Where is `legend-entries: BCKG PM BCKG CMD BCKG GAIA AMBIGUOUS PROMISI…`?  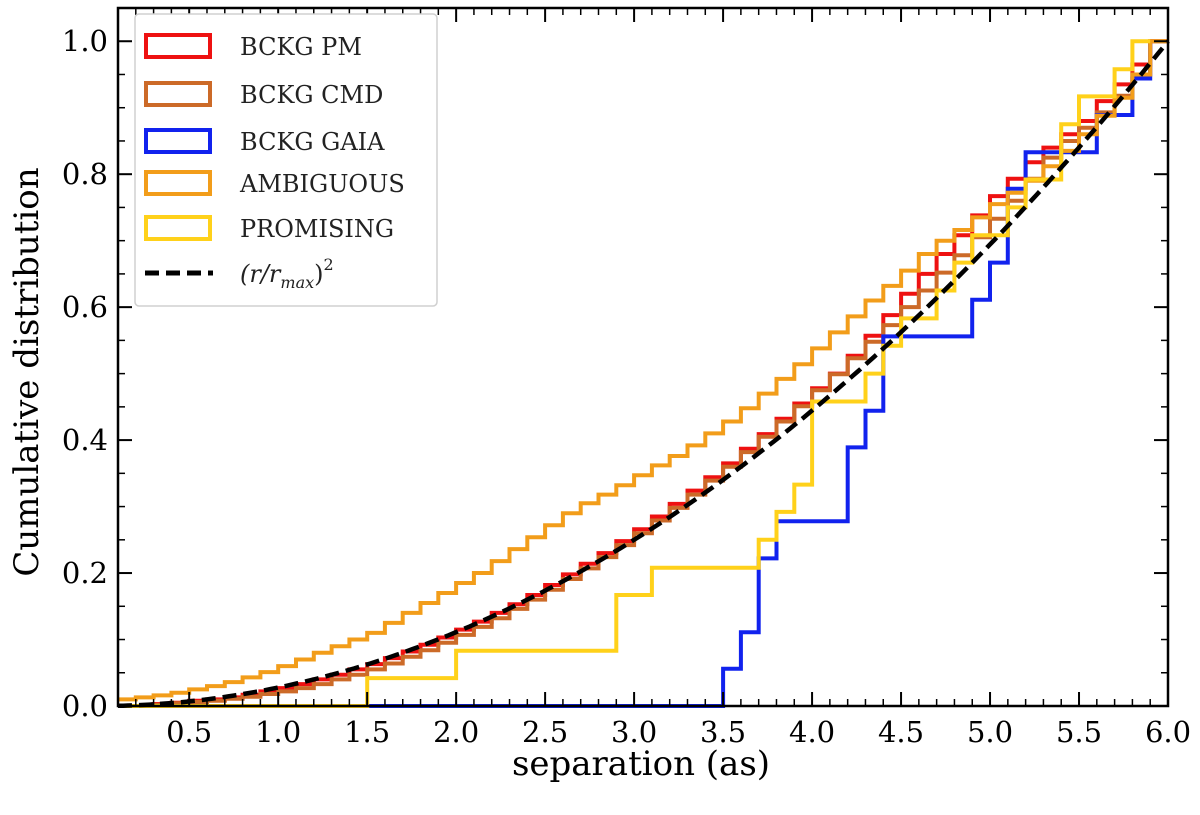 legend-entries: BCKG PM BCKG CMD BCKG GAIA AMBIGUOUS PROMISI… is located at coordinates (274, 138).